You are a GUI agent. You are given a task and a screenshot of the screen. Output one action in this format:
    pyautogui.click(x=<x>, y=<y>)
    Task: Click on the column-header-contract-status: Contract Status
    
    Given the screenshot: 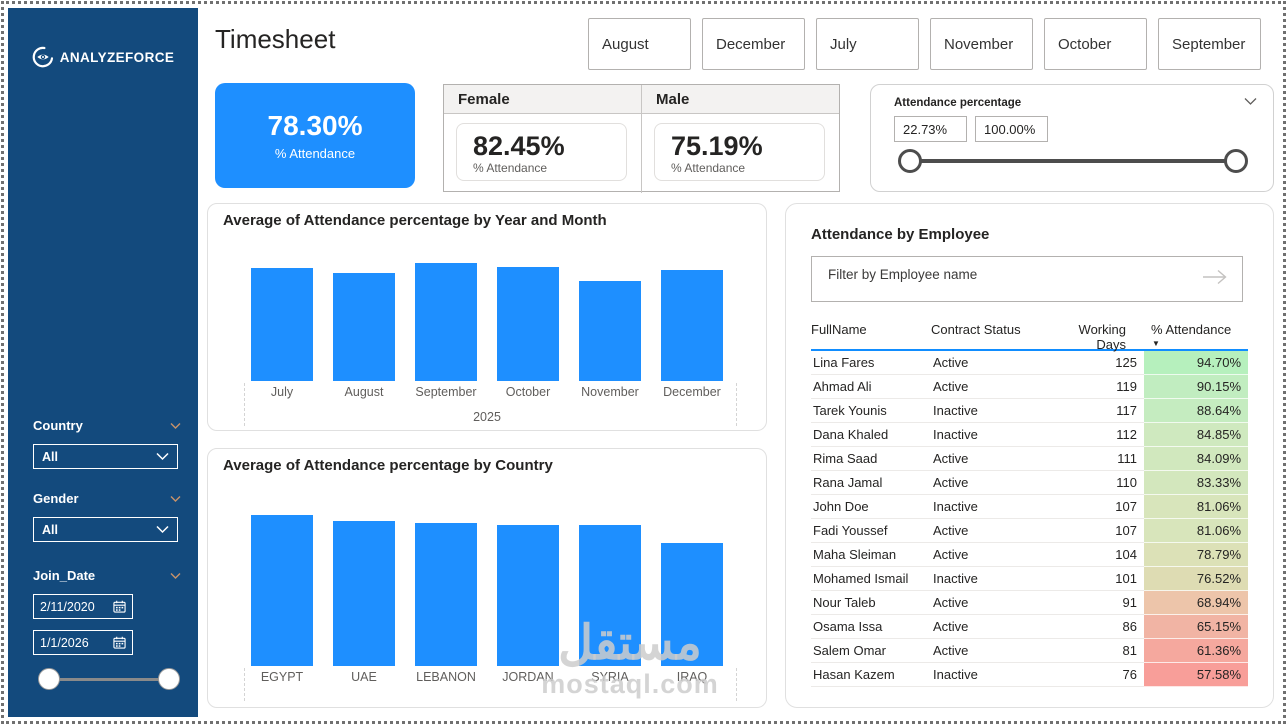 What is the action you would take?
    pyautogui.click(x=976, y=329)
    